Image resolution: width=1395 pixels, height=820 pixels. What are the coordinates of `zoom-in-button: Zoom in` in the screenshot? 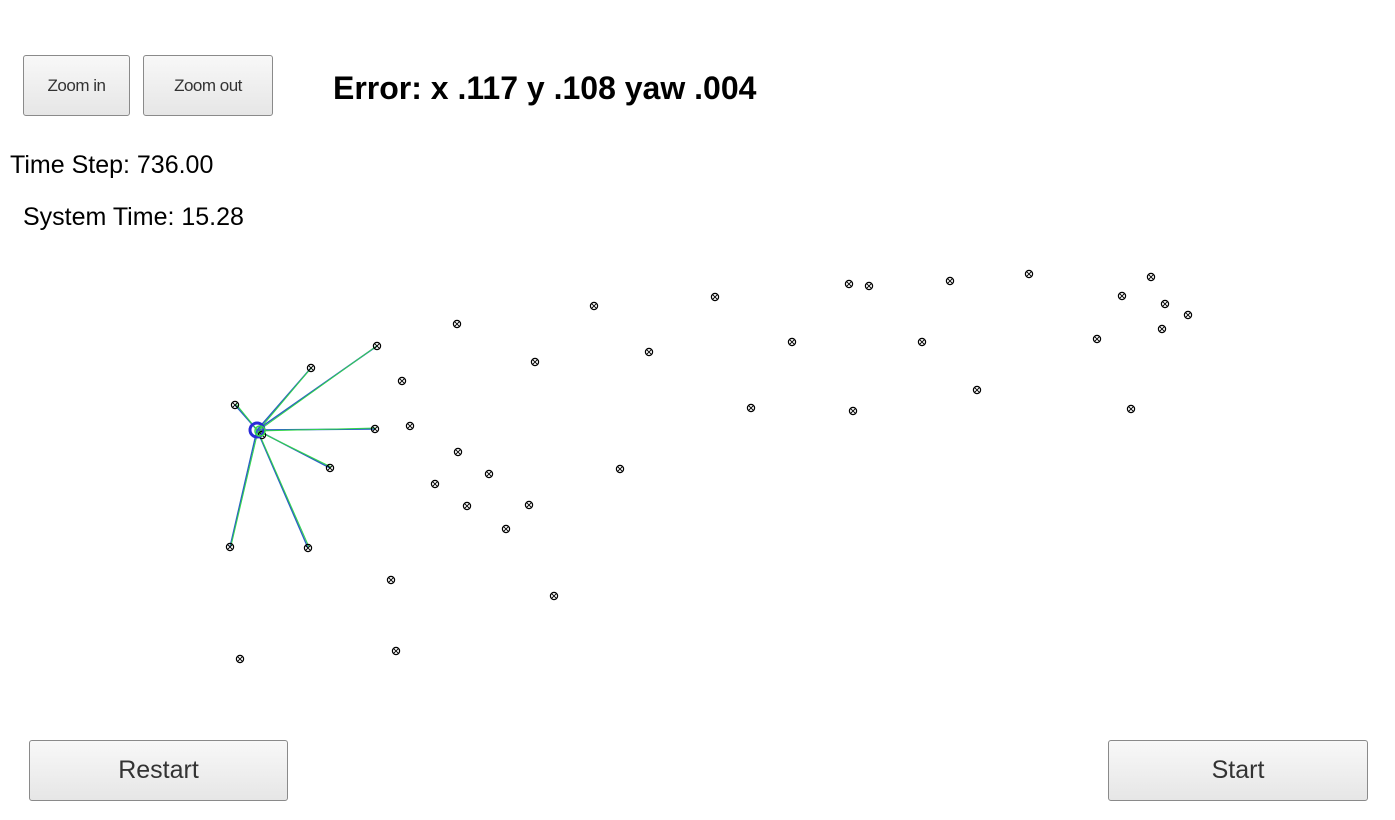 It's located at (76, 85).